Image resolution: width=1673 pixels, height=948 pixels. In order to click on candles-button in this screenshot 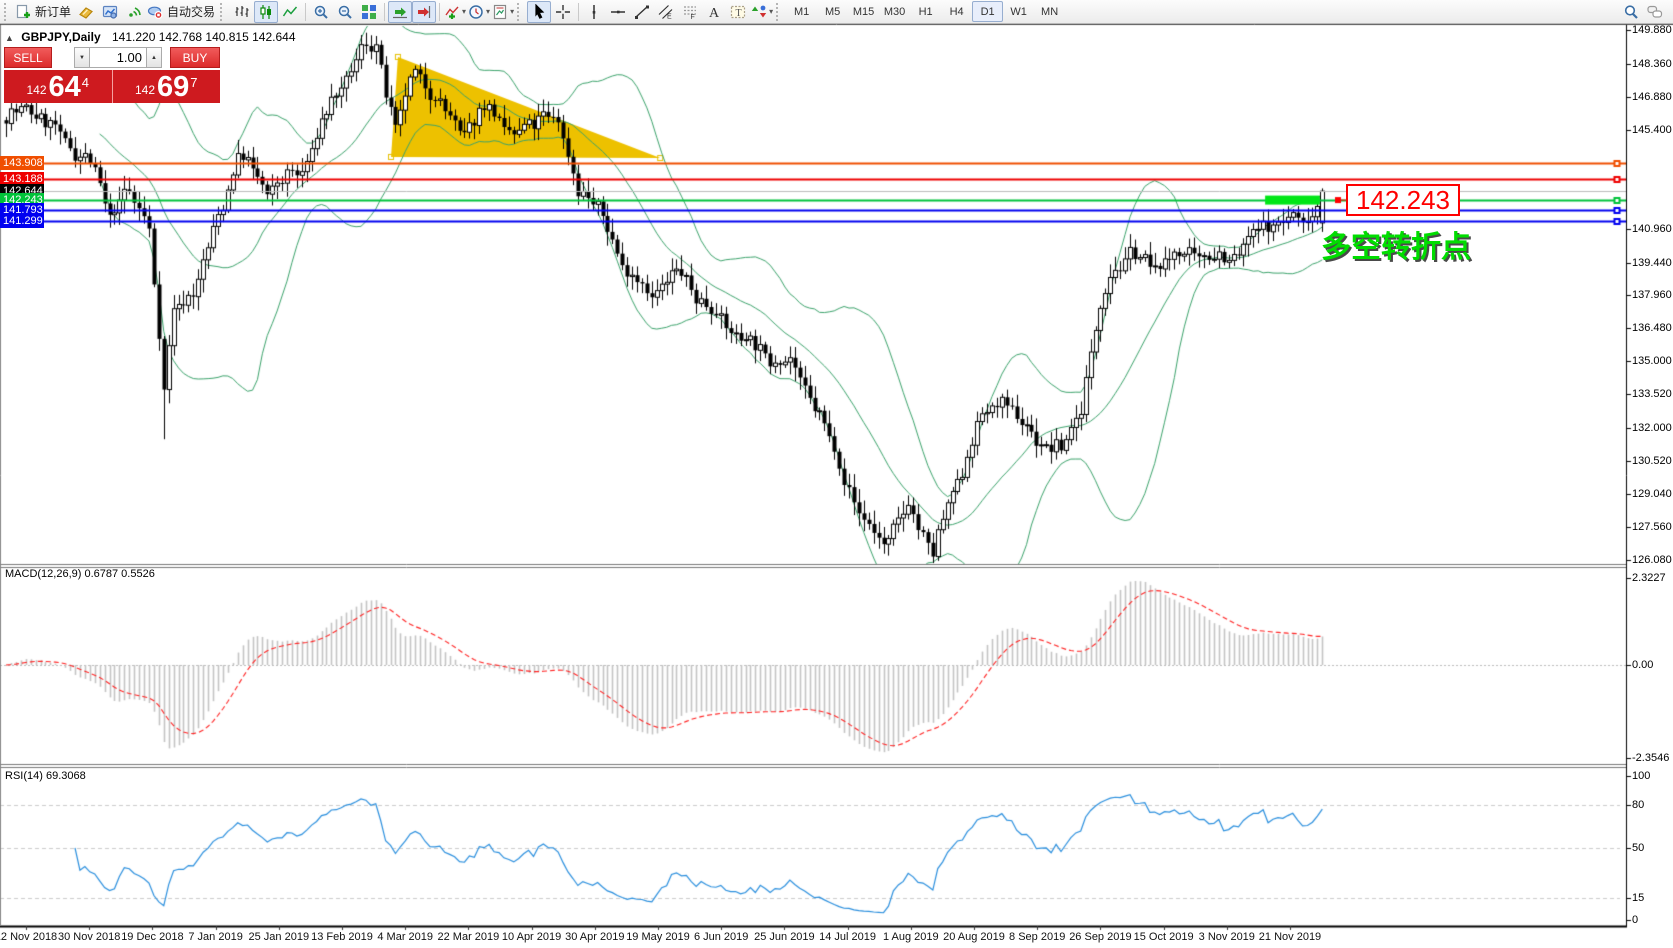, I will do `click(266, 11)`.